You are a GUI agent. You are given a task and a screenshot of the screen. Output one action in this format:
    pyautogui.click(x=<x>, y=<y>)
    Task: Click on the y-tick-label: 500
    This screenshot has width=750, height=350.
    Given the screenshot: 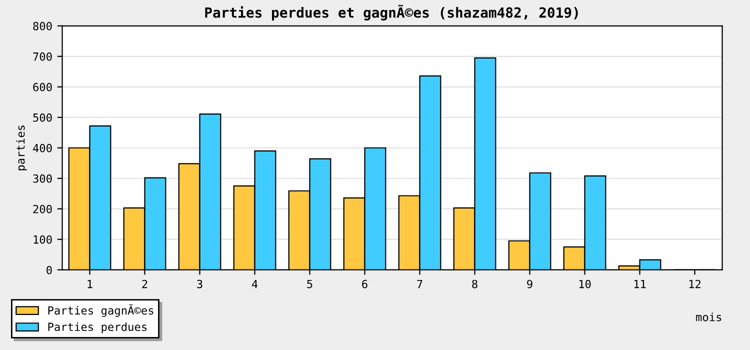 What is the action you would take?
    pyautogui.click(x=42, y=117)
    